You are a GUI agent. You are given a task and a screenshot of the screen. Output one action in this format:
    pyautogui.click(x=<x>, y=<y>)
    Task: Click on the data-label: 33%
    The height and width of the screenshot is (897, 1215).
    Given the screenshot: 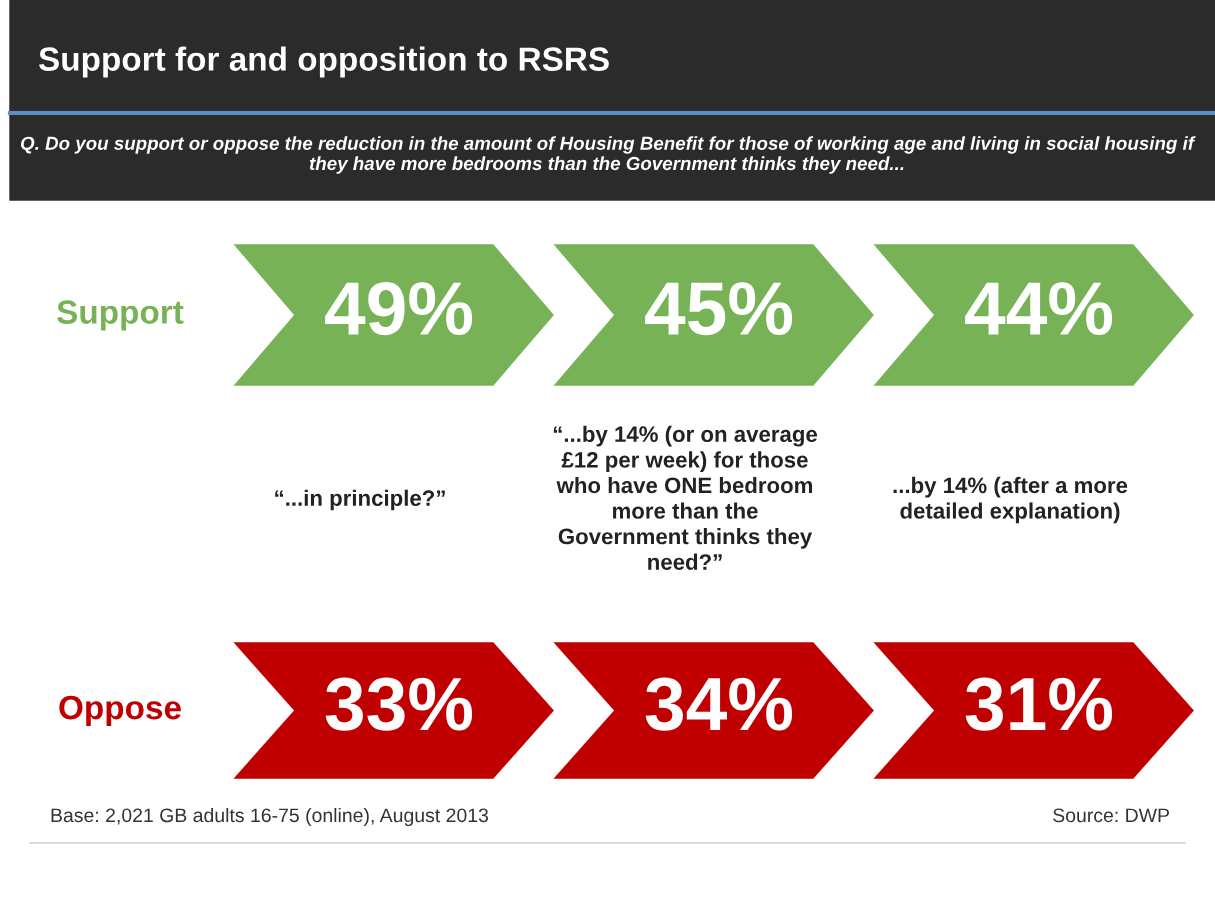 What is the action you would take?
    pyautogui.click(x=399, y=704)
    